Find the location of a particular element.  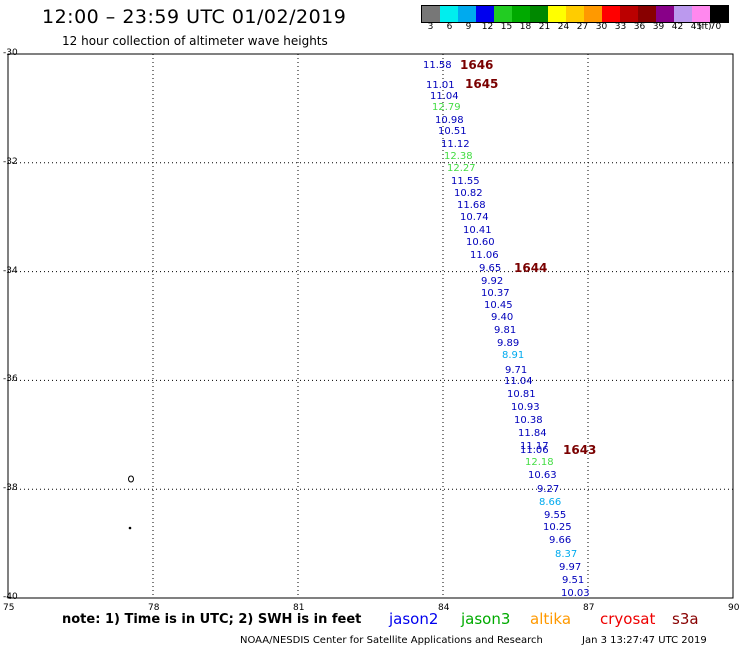

latitude-label: -32 is located at coordinates (10, 161).